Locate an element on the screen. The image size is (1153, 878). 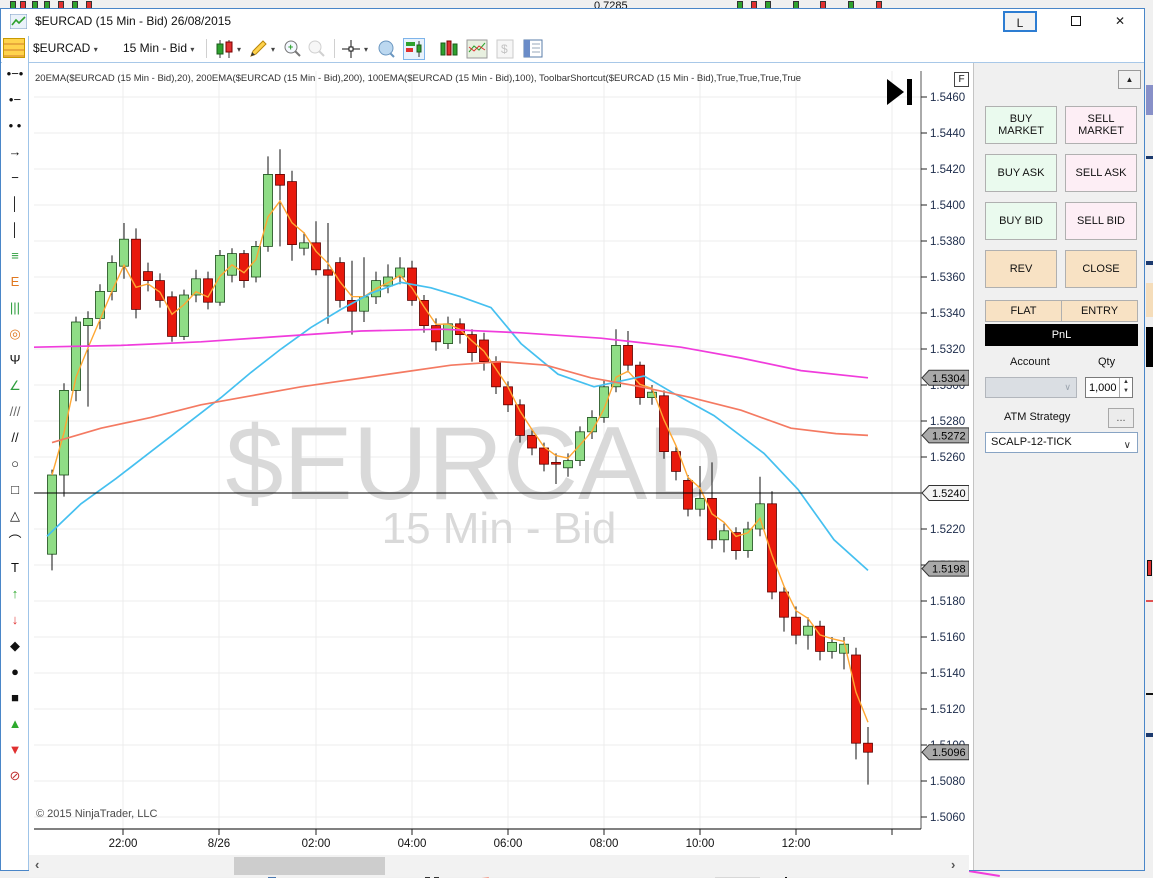
arrow-up-marker-tool: ↑ is located at coordinates (15, 593).